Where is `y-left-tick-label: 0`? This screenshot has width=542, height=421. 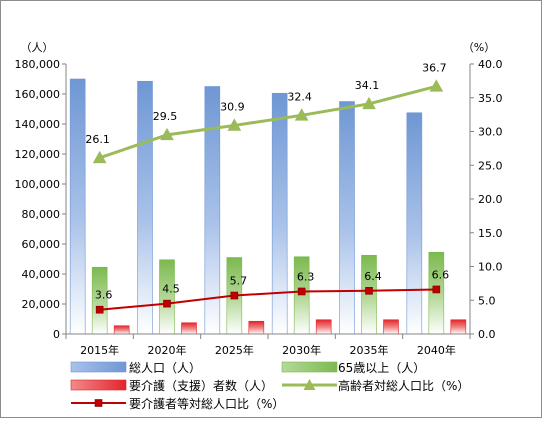 y-left-tick-label: 0 is located at coordinates (56, 334).